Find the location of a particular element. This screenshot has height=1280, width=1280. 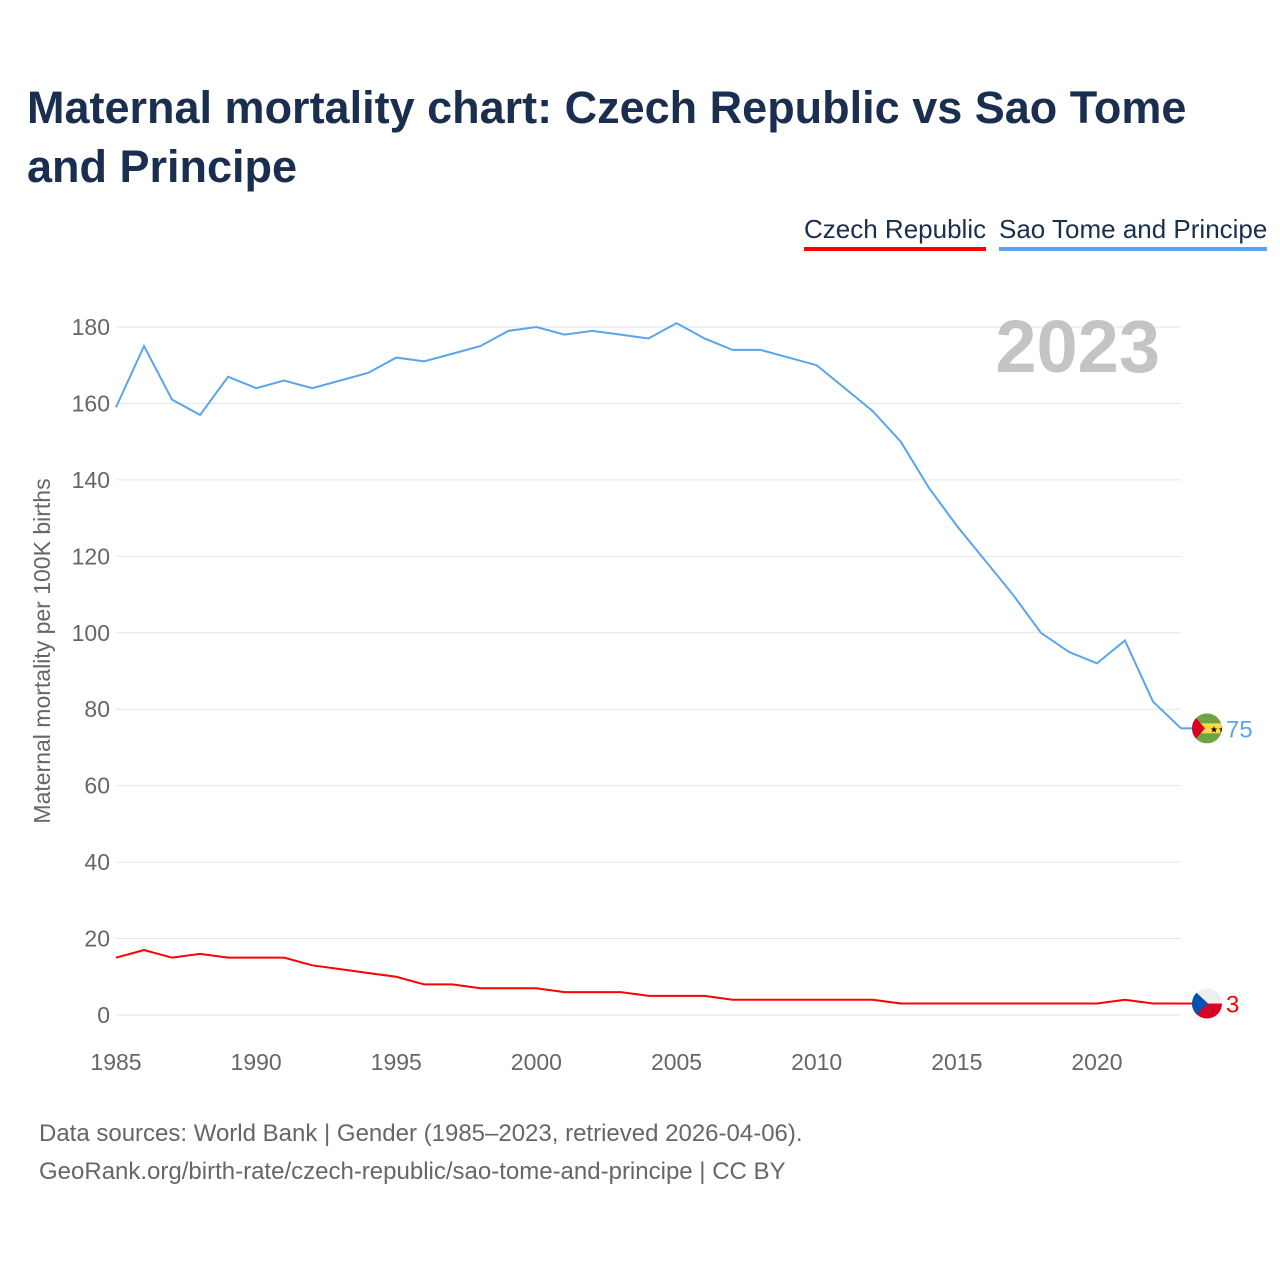

y-tick-label: 40 is located at coordinates (97, 862).